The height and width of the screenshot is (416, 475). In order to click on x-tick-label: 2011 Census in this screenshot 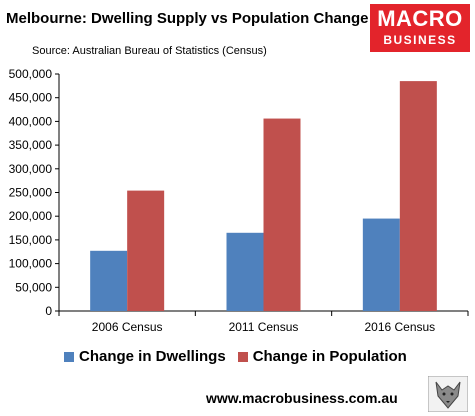, I will do `click(264, 327)`.